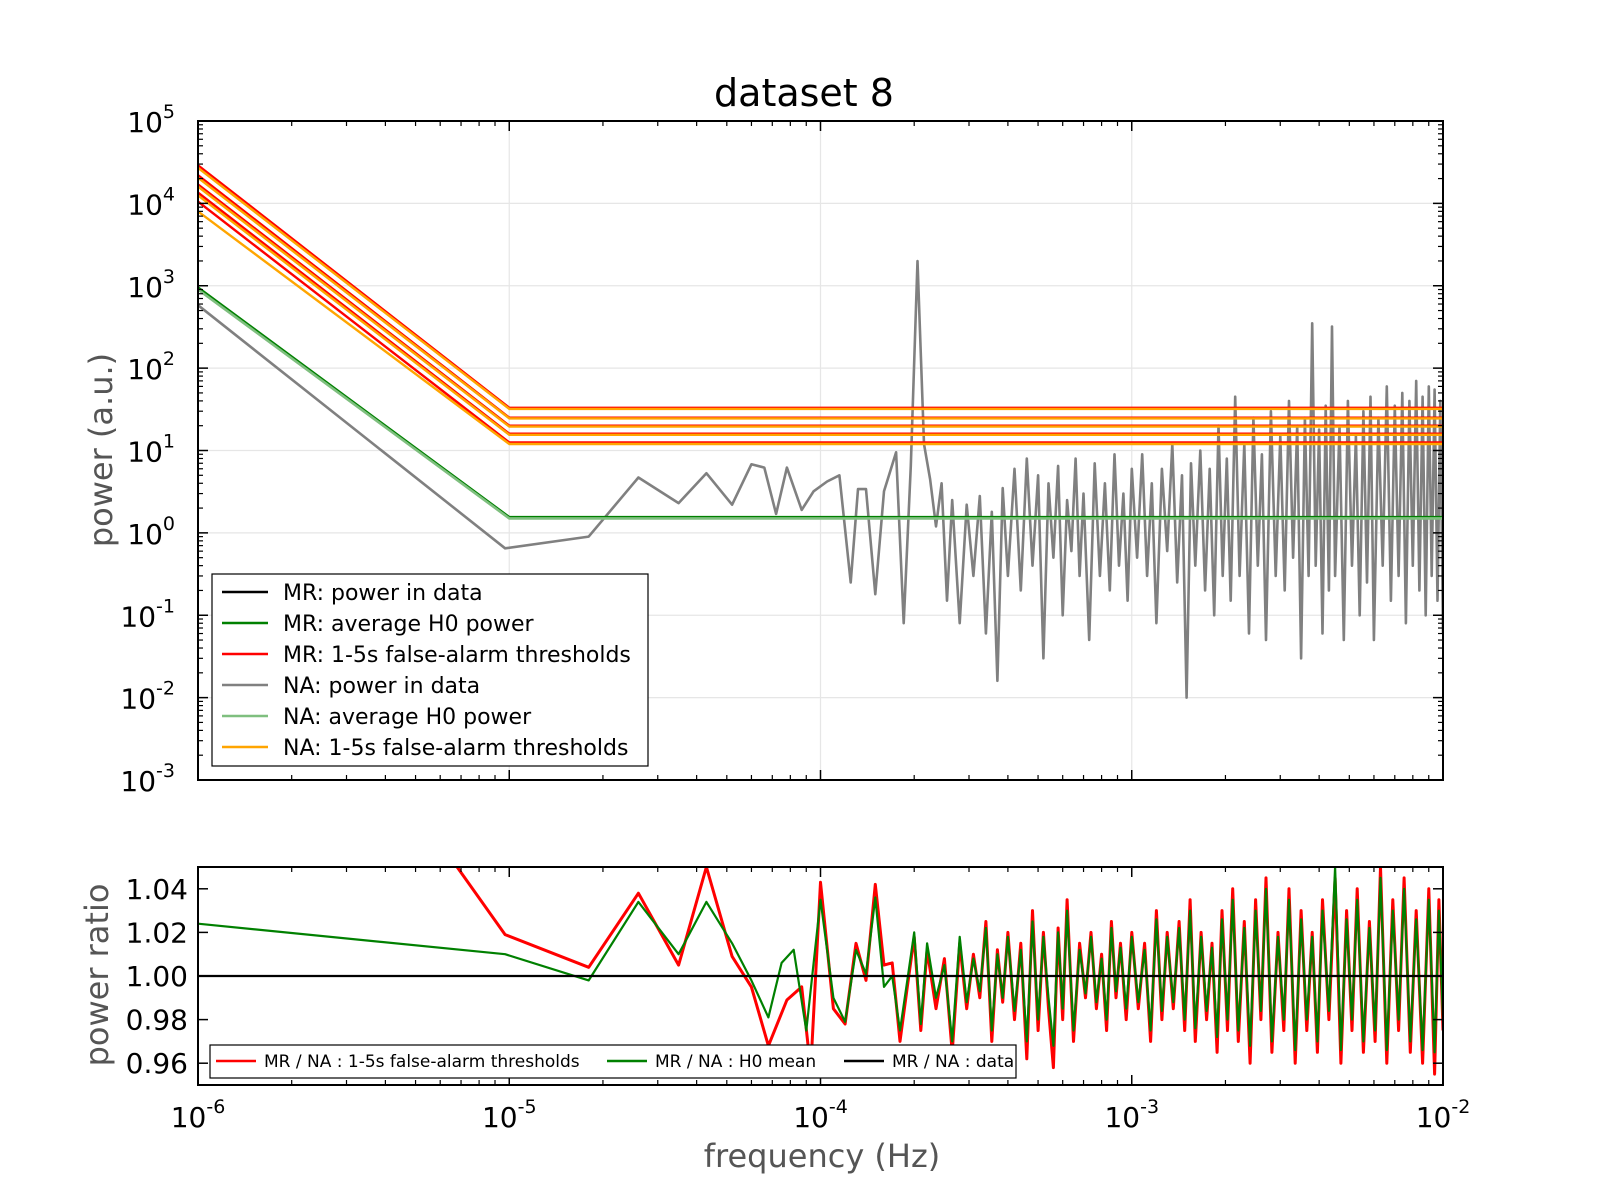  What do you see at coordinates (101, 450) in the screenshot?
I see `top-y-axis-label: power (a.u.)` at bounding box center [101, 450].